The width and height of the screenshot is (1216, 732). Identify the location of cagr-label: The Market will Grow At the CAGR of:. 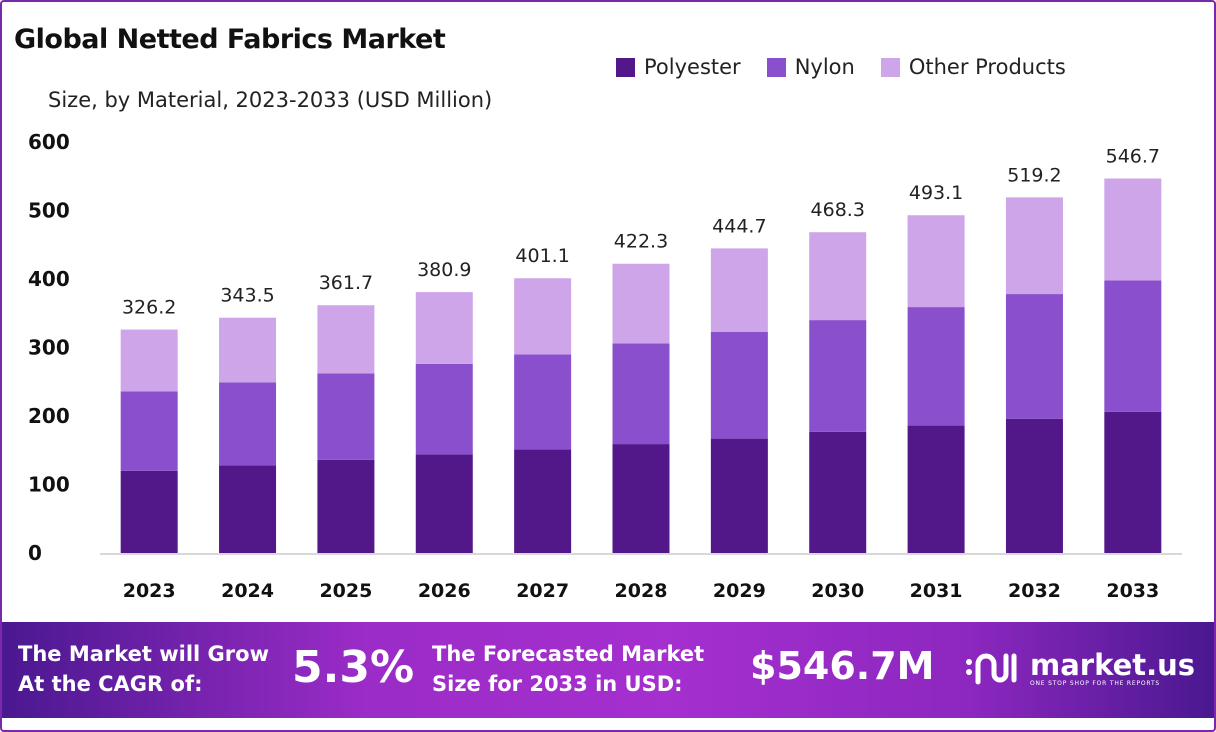
(143, 669).